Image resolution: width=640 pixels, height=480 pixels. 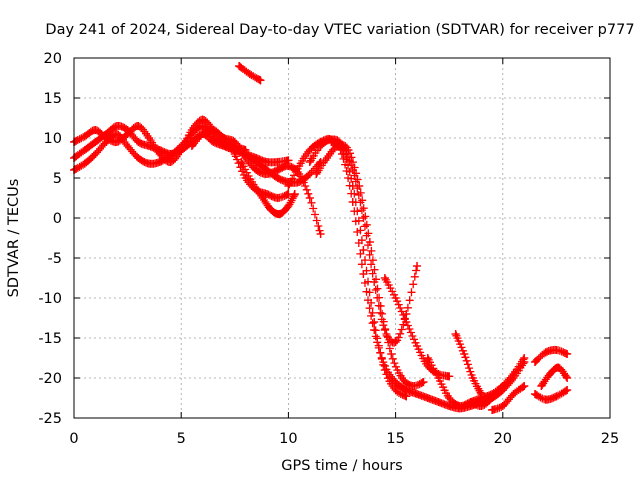 What do you see at coordinates (395, 439) in the screenshot?
I see `x-tick-label: 15` at bounding box center [395, 439].